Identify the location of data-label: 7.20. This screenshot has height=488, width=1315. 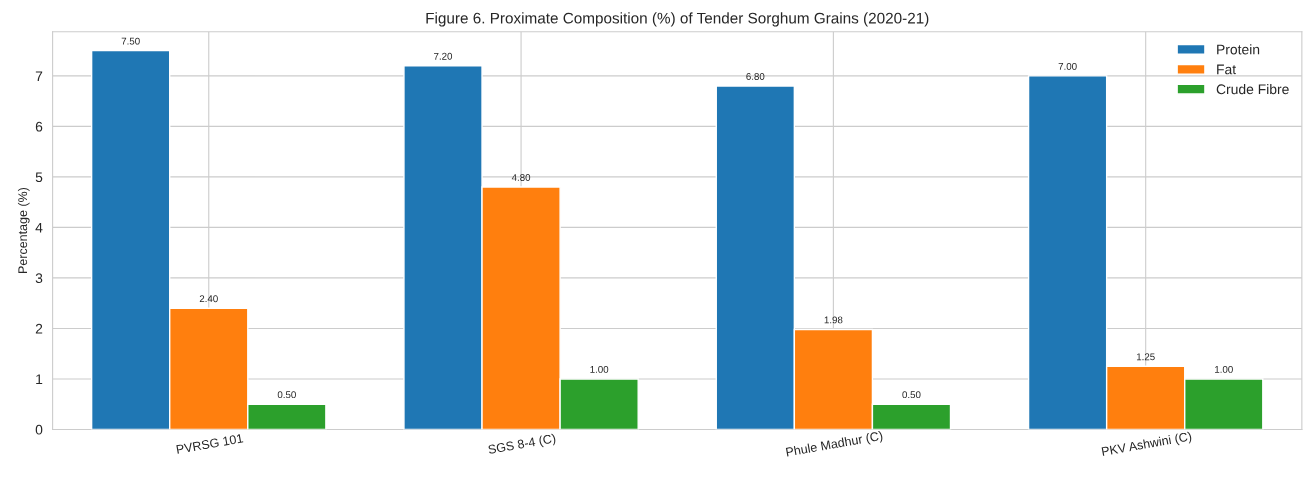
(443, 56).